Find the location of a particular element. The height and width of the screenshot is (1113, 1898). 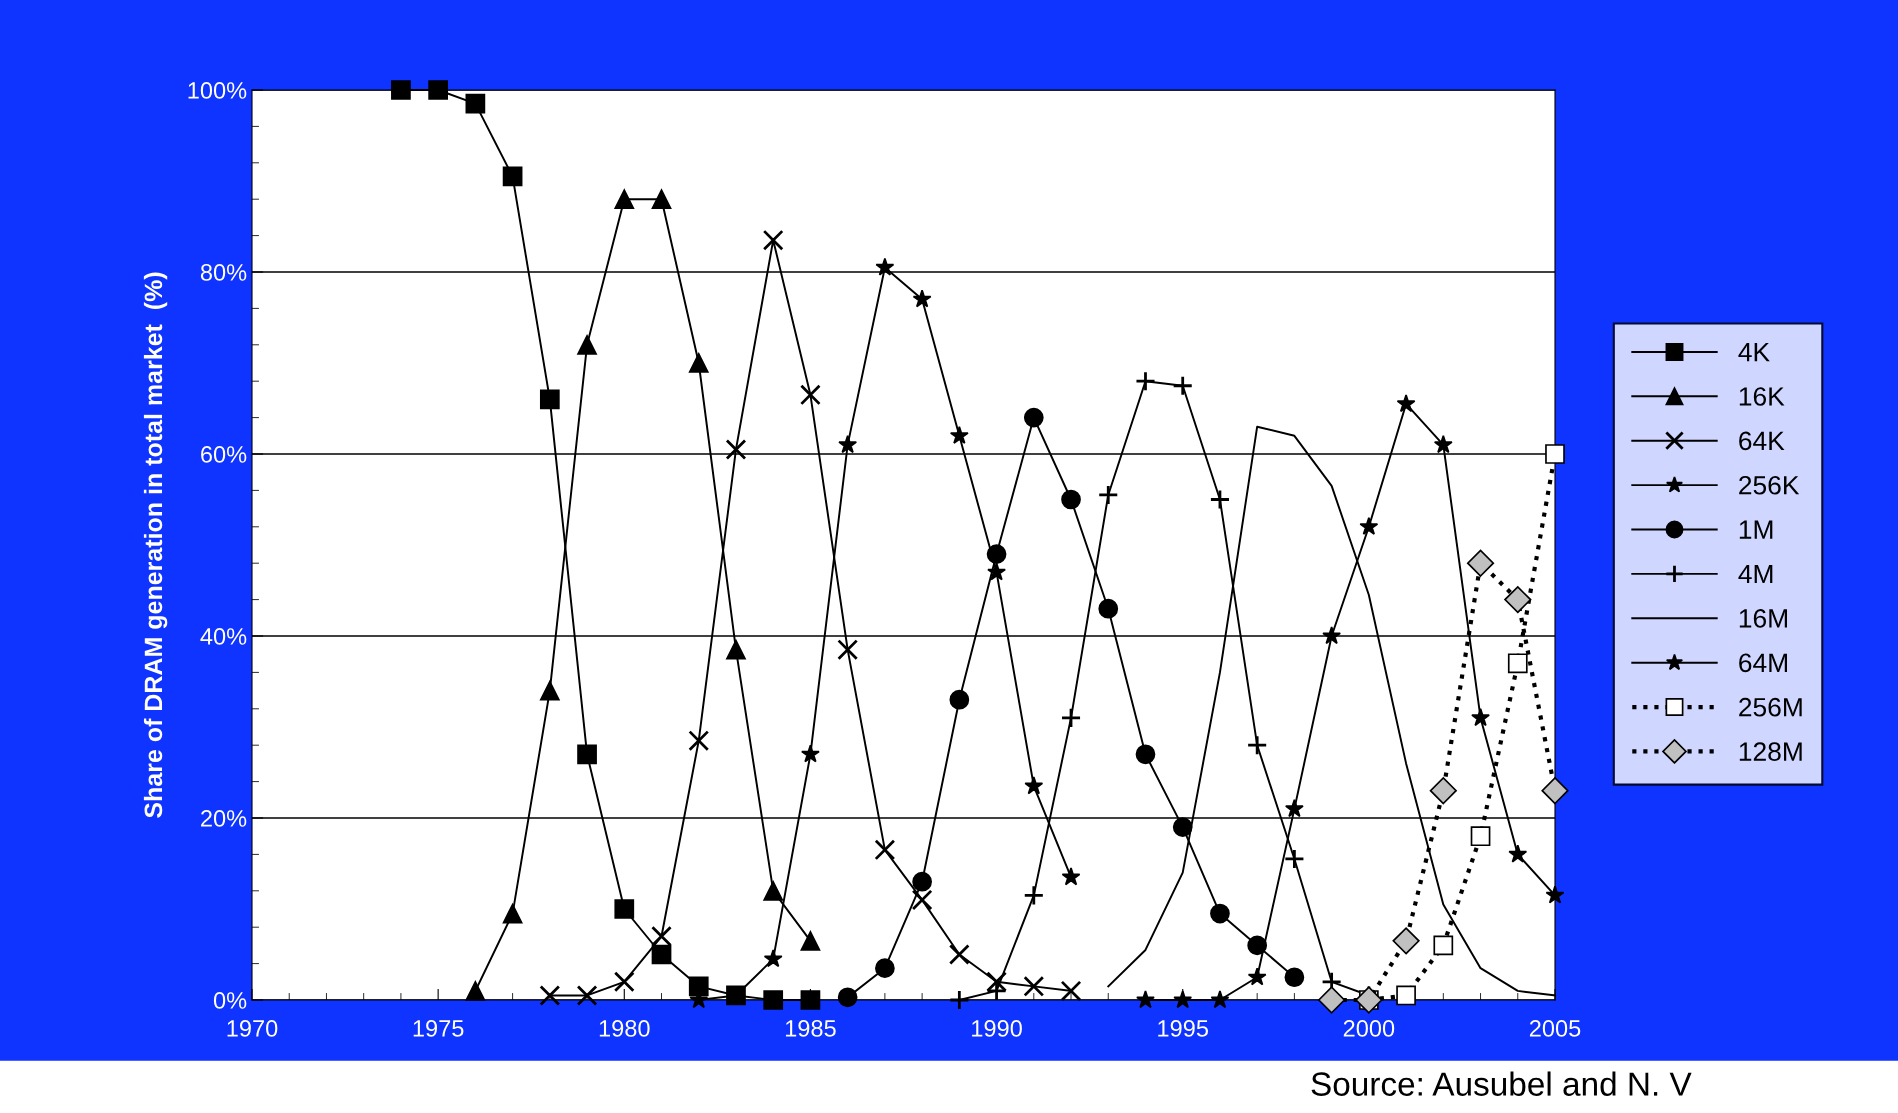

source-note: Source: Ausubel and N. V is located at coordinates (1501, 1083).